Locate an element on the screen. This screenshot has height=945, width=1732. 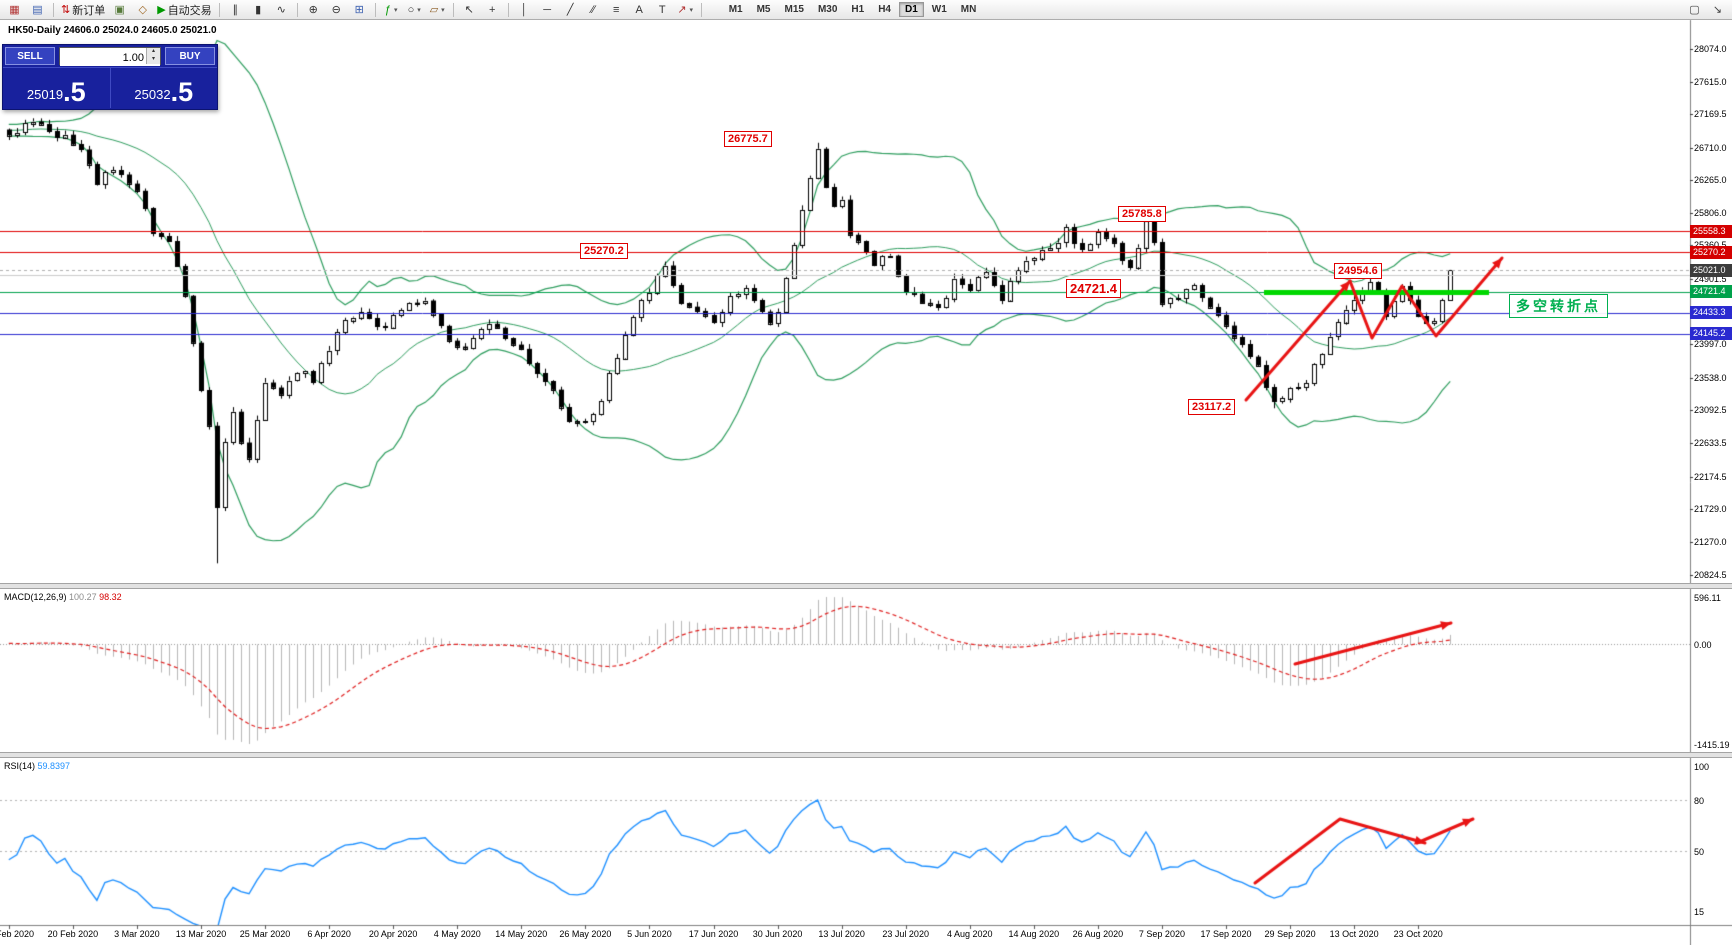
date-label: 23 Oct 2020 is located at coordinates (1418, 934).